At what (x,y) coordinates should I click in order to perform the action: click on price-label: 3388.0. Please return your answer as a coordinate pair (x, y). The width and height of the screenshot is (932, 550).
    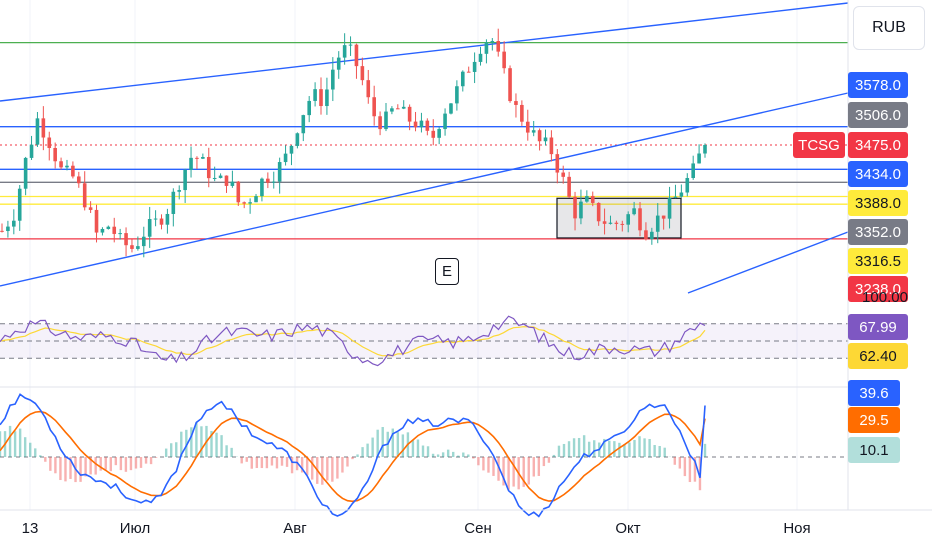
    Looking at the image, I should click on (878, 203).